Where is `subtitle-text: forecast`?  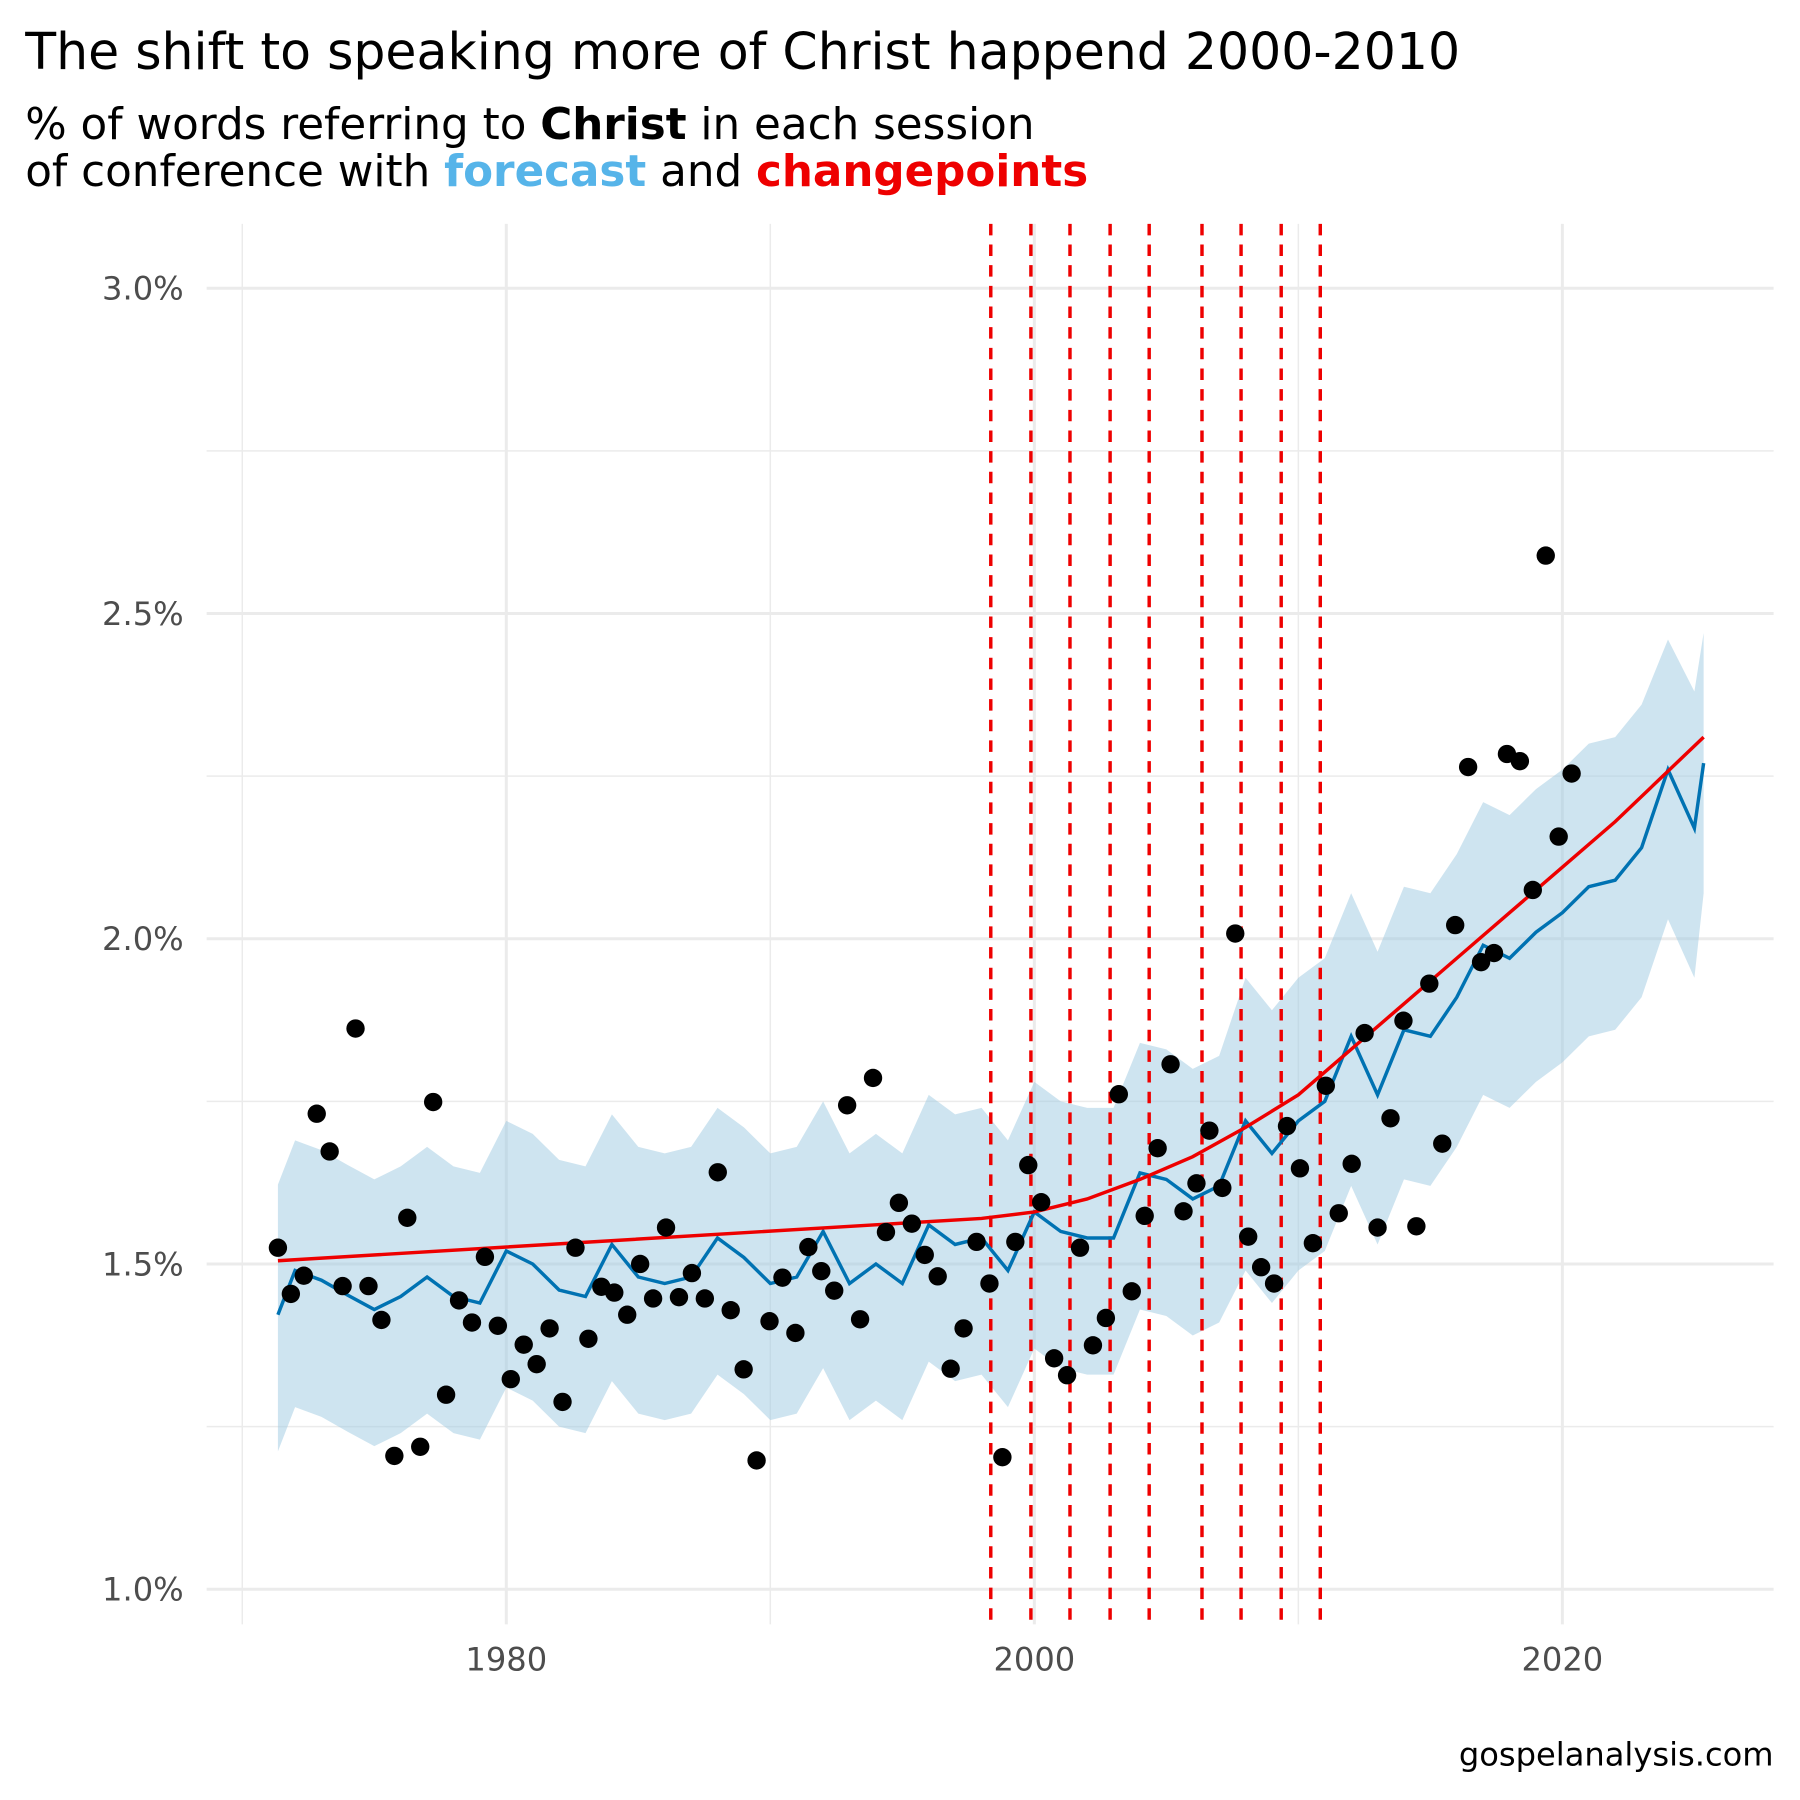 subtitle-text: forecast is located at coordinates (545, 172).